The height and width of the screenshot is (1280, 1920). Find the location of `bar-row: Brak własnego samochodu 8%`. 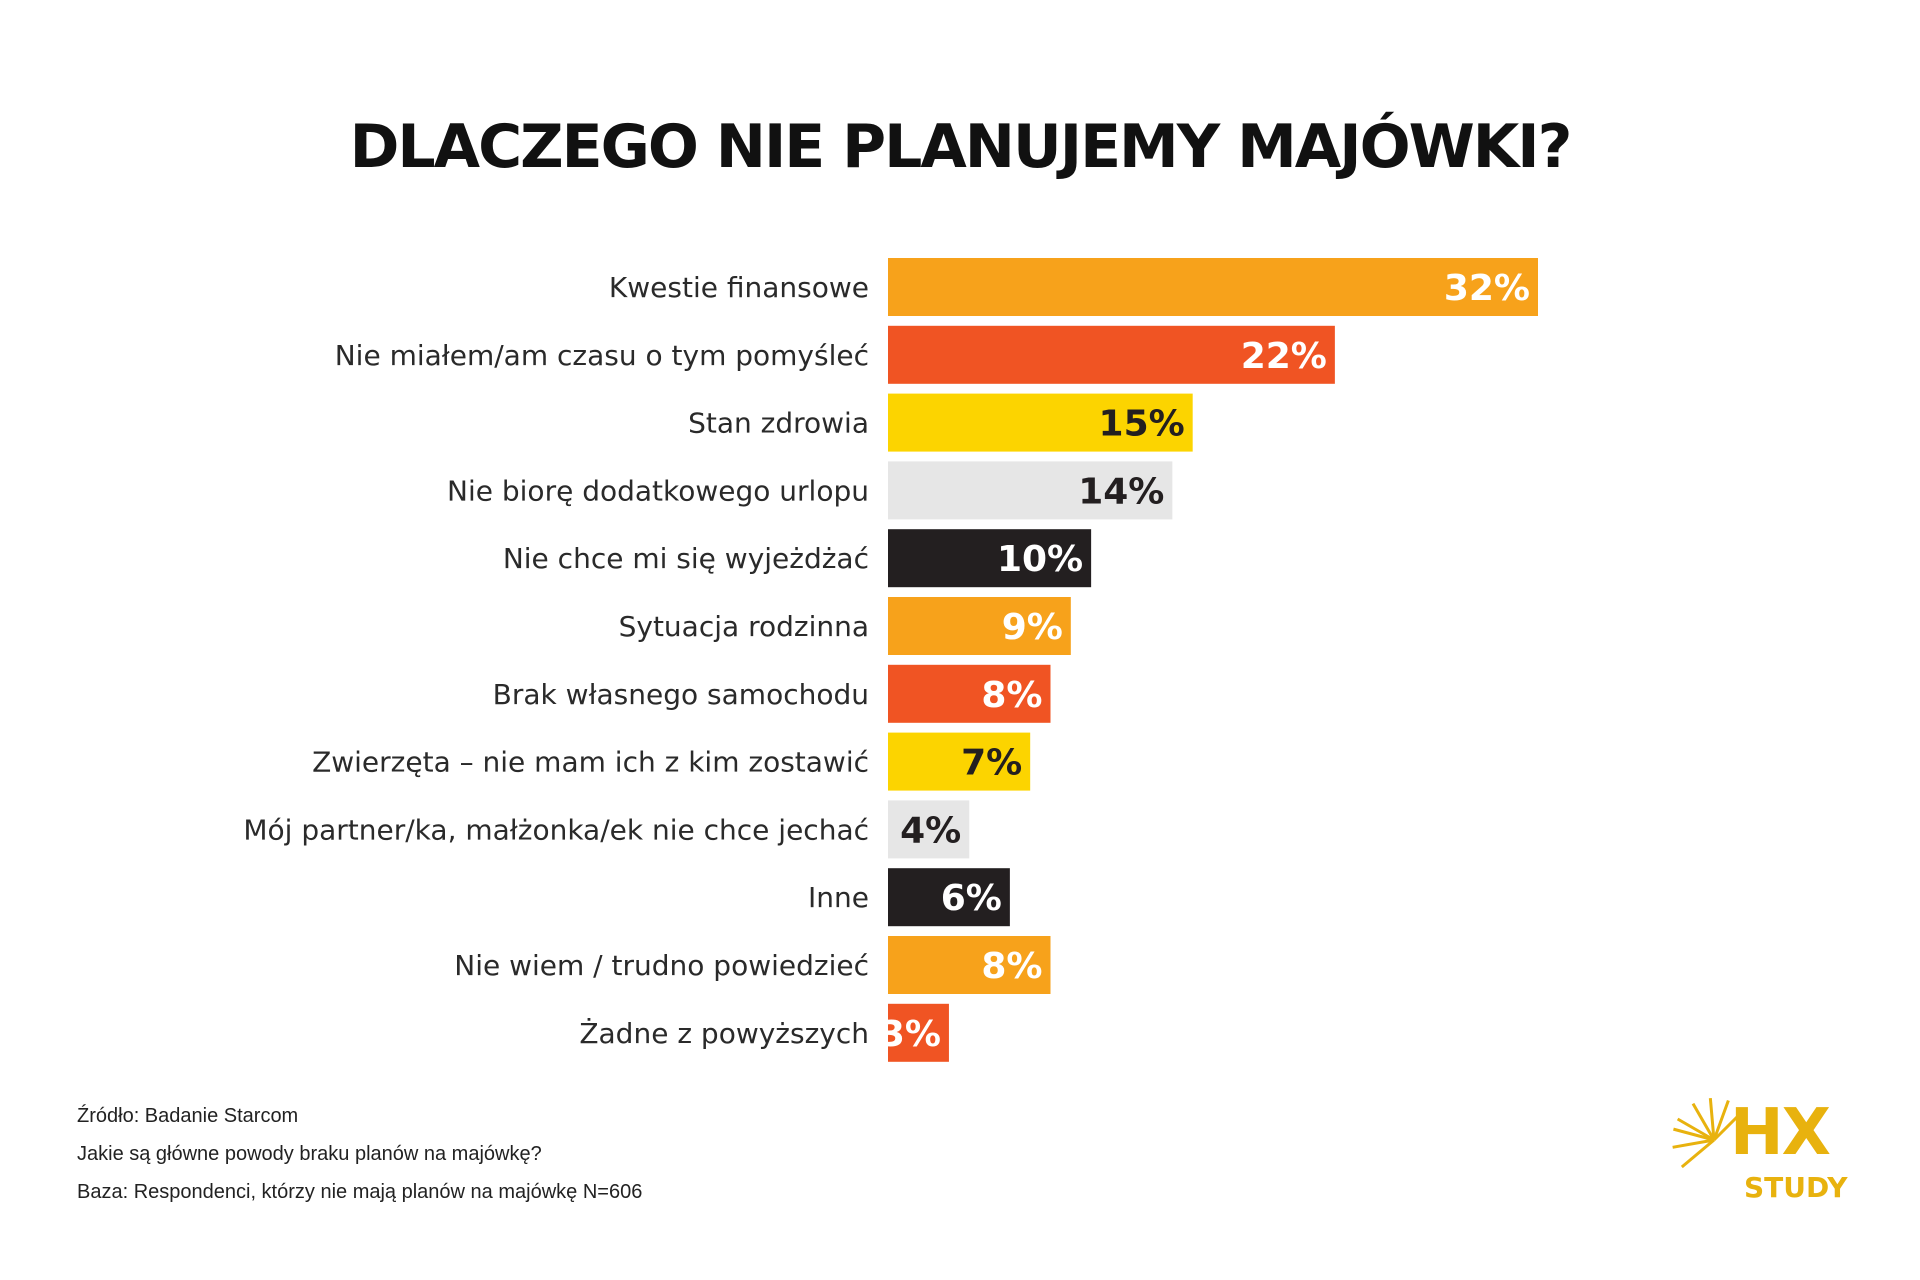

bar-row: Brak własnego samochodu 8% is located at coordinates (772, 693).